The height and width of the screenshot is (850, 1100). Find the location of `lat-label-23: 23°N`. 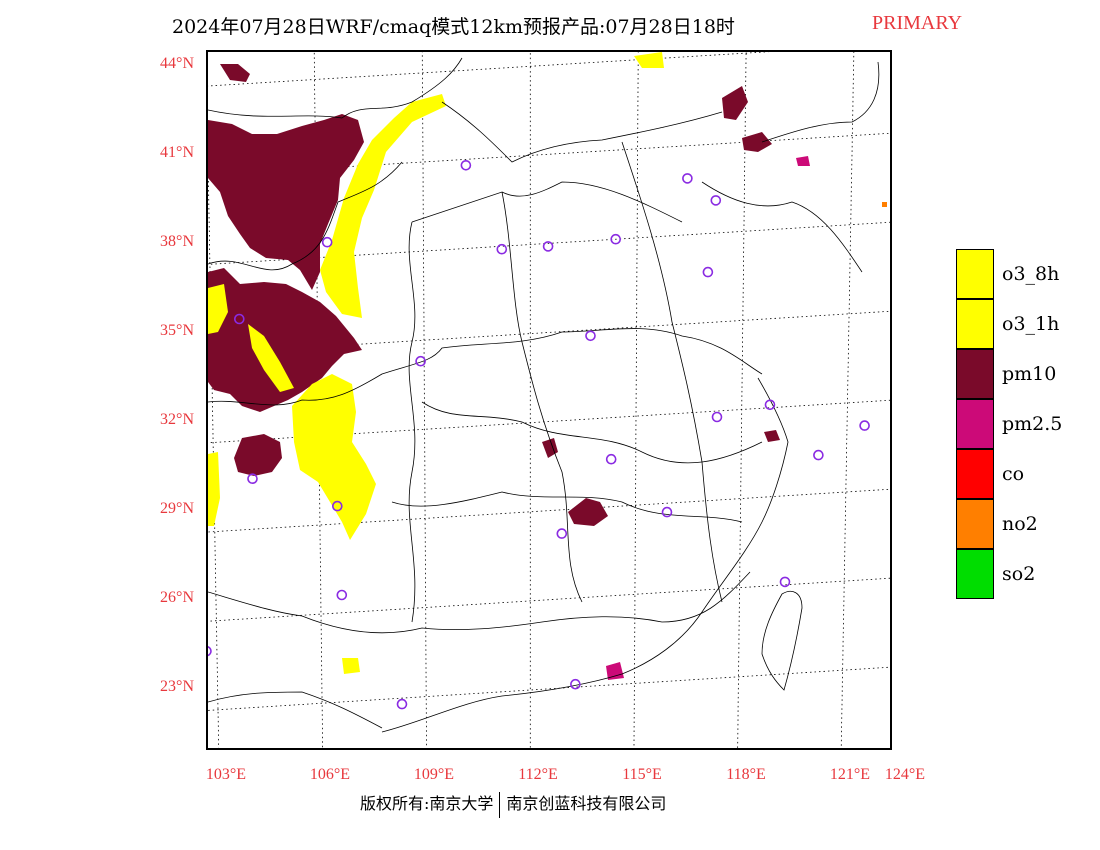

lat-label-23: 23°N is located at coordinates (177, 686).